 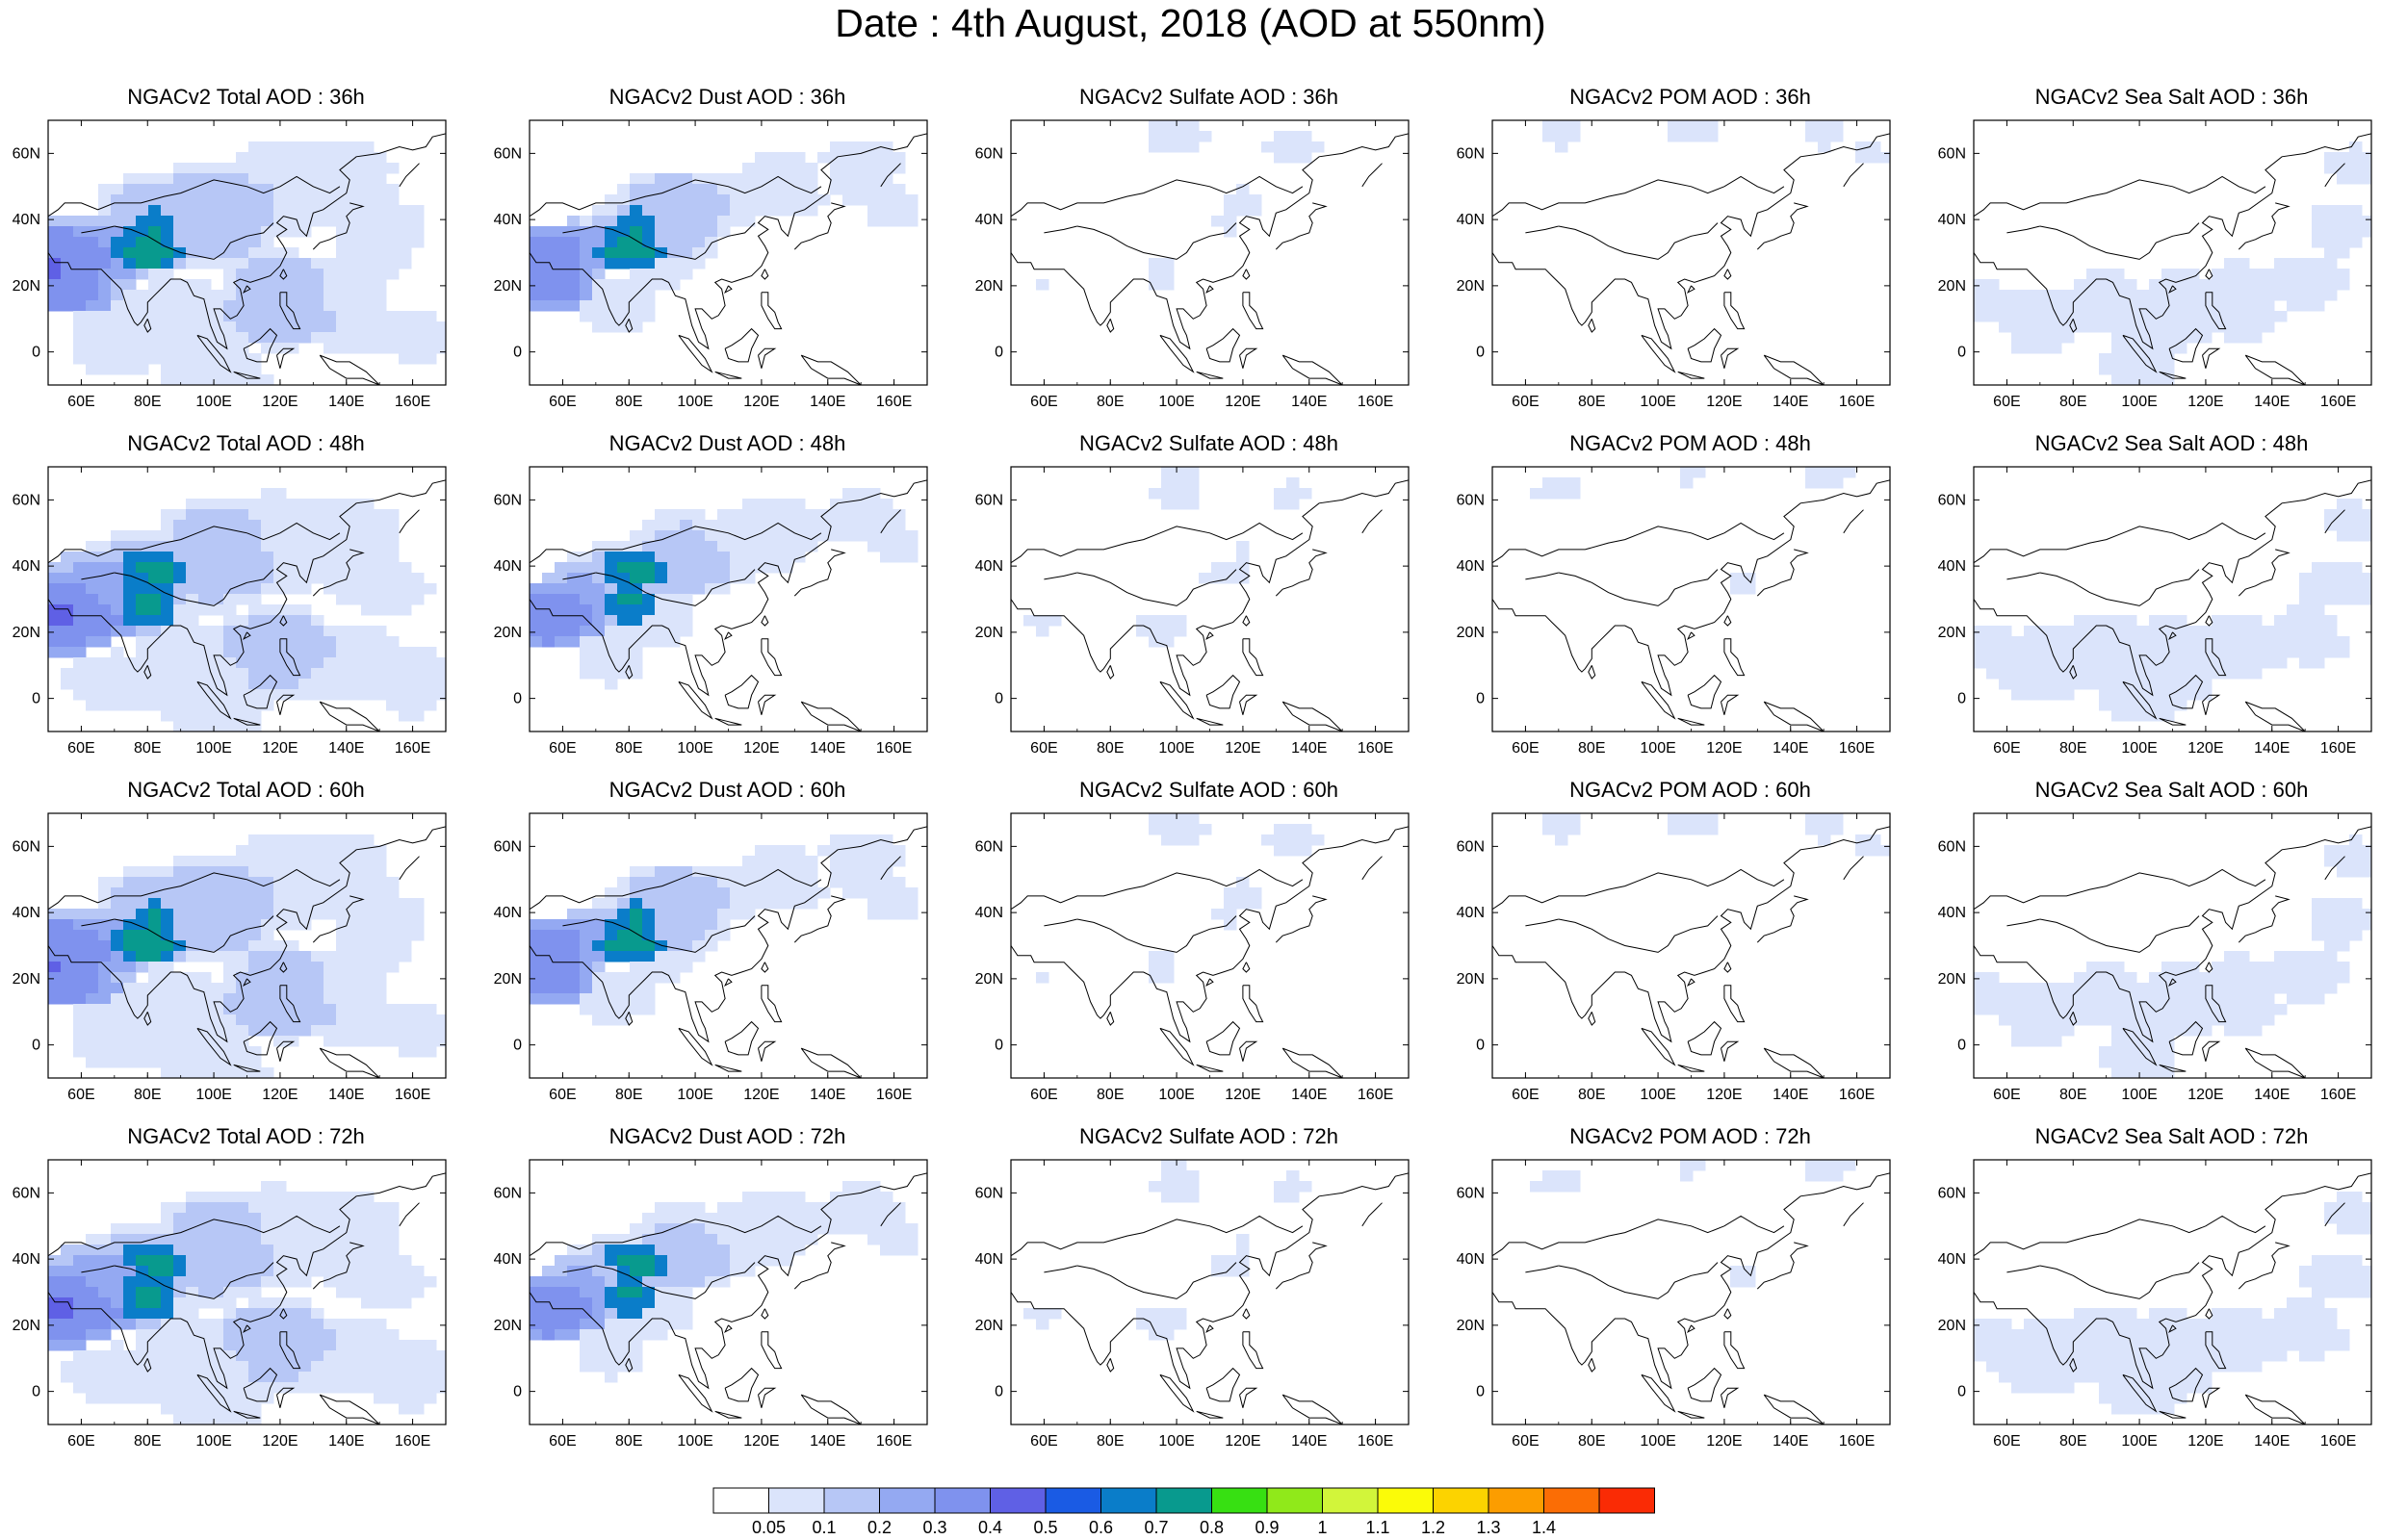 What do you see at coordinates (1952, 633) in the screenshot?
I see `lat-tick-label: 20N` at bounding box center [1952, 633].